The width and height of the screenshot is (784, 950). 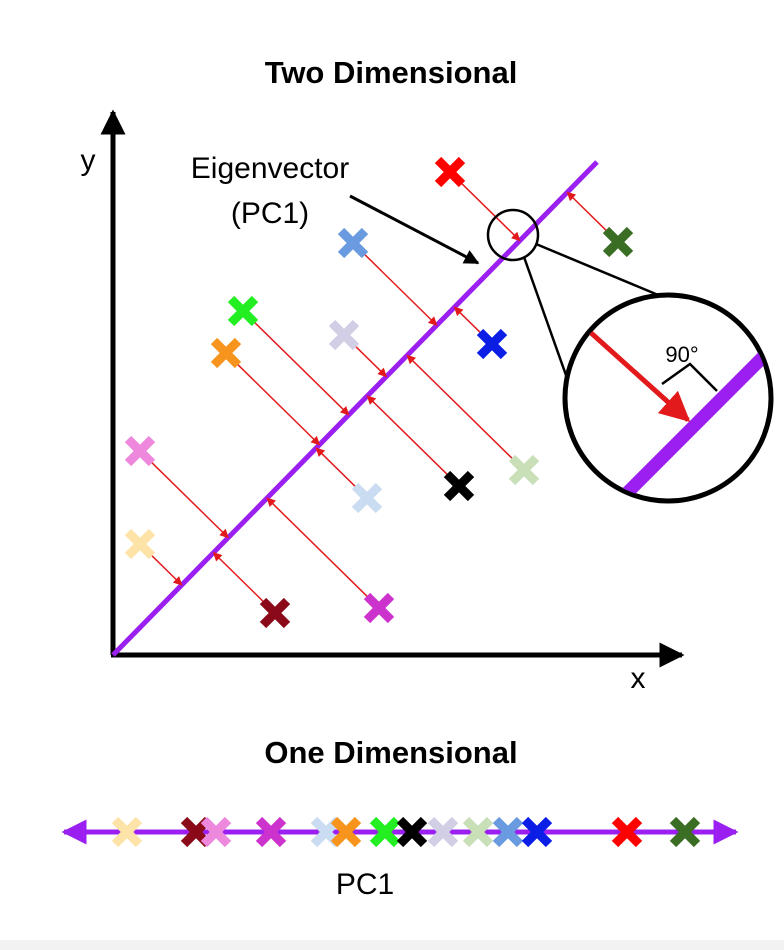 I want to click on top-title: Two Dimensional, so click(x=391, y=72).